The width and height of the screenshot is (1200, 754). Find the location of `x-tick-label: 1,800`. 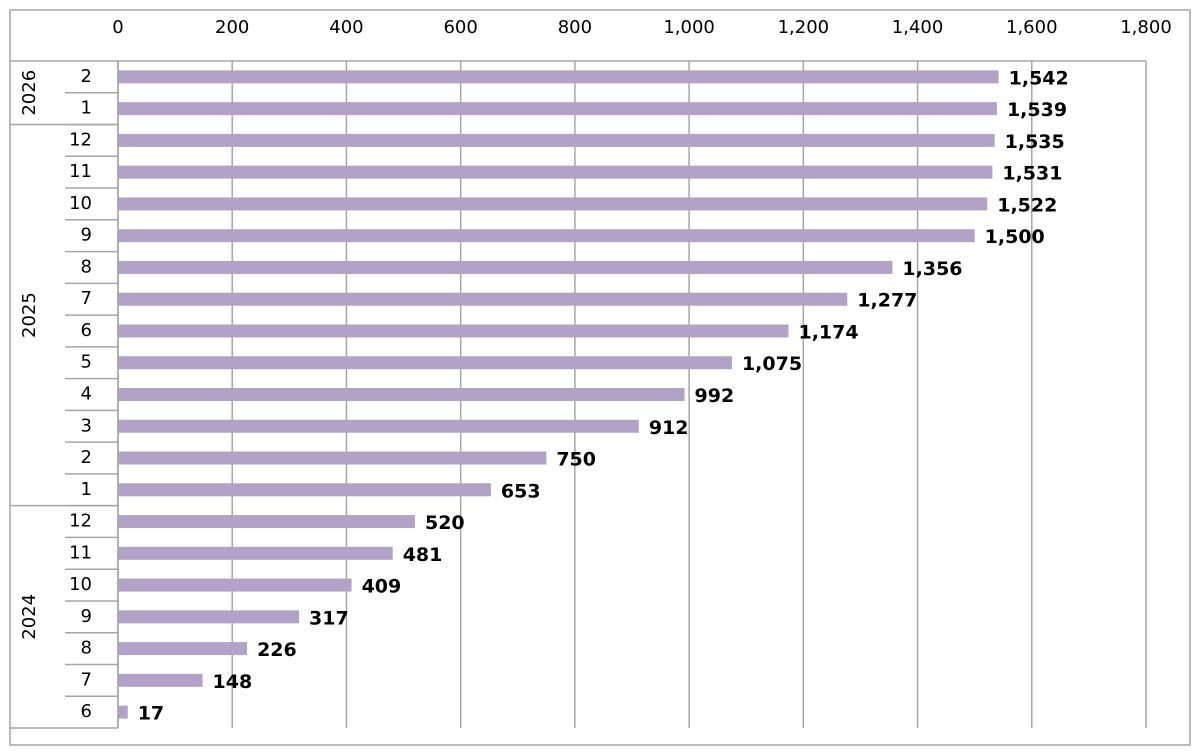

x-tick-label: 1,800 is located at coordinates (1146, 27).